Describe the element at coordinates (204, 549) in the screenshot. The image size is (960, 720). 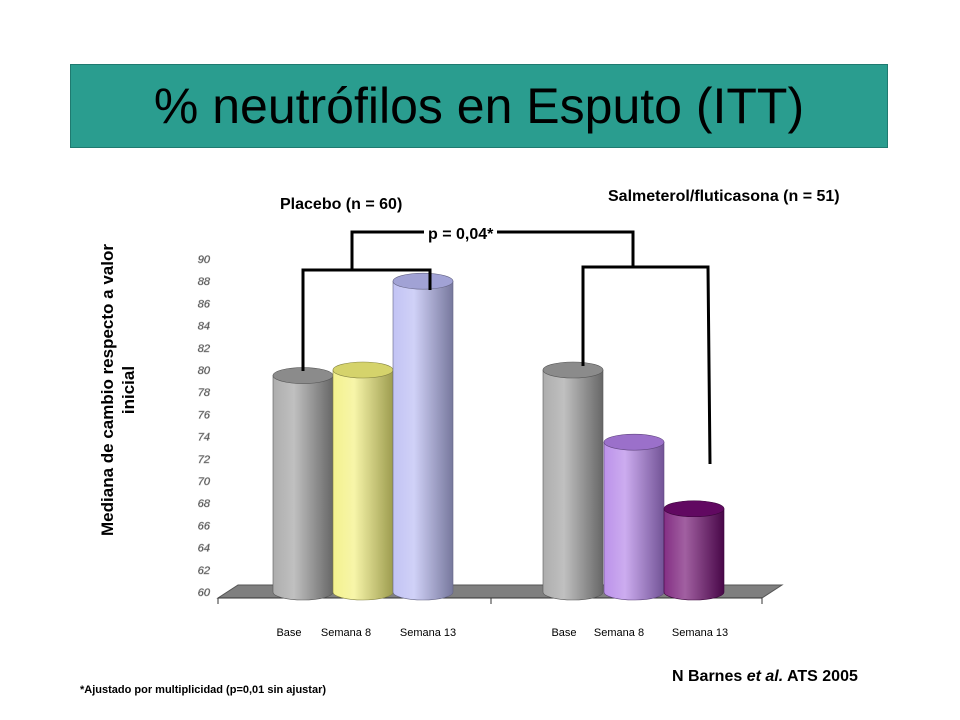
I see `y-tick-label: 64` at that location.